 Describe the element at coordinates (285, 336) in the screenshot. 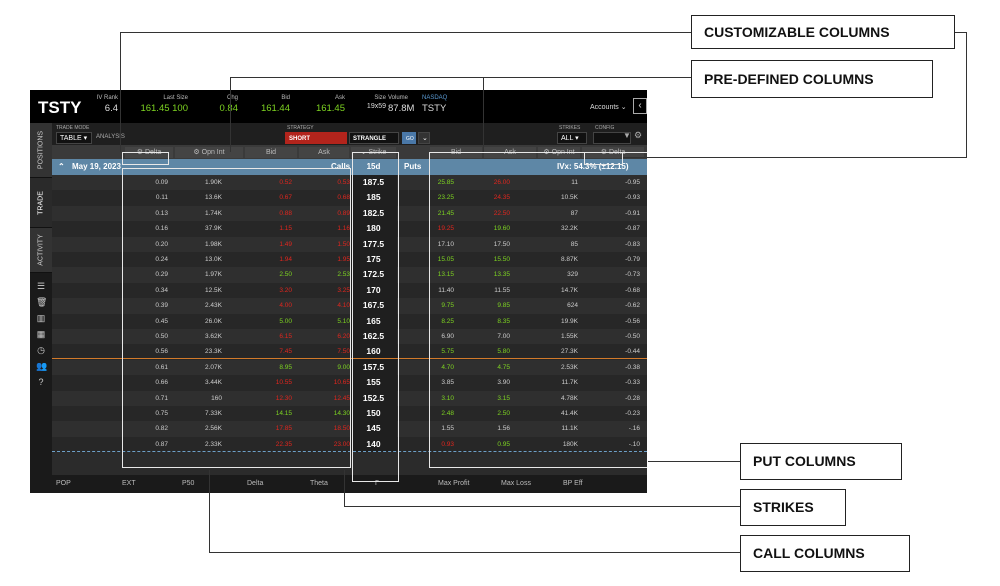

I see `call-bid-cell: 6.15` at that location.